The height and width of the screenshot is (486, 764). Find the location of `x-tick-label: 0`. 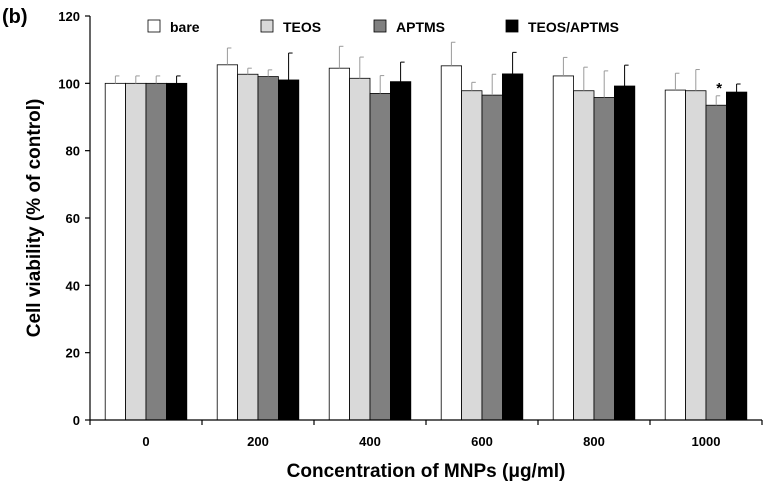

x-tick-label: 0 is located at coordinates (145, 441).